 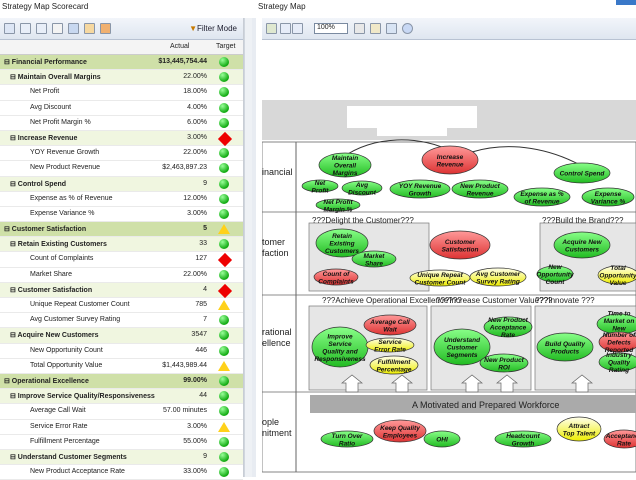 I want to click on tree-icon, so click(x=41, y=28).